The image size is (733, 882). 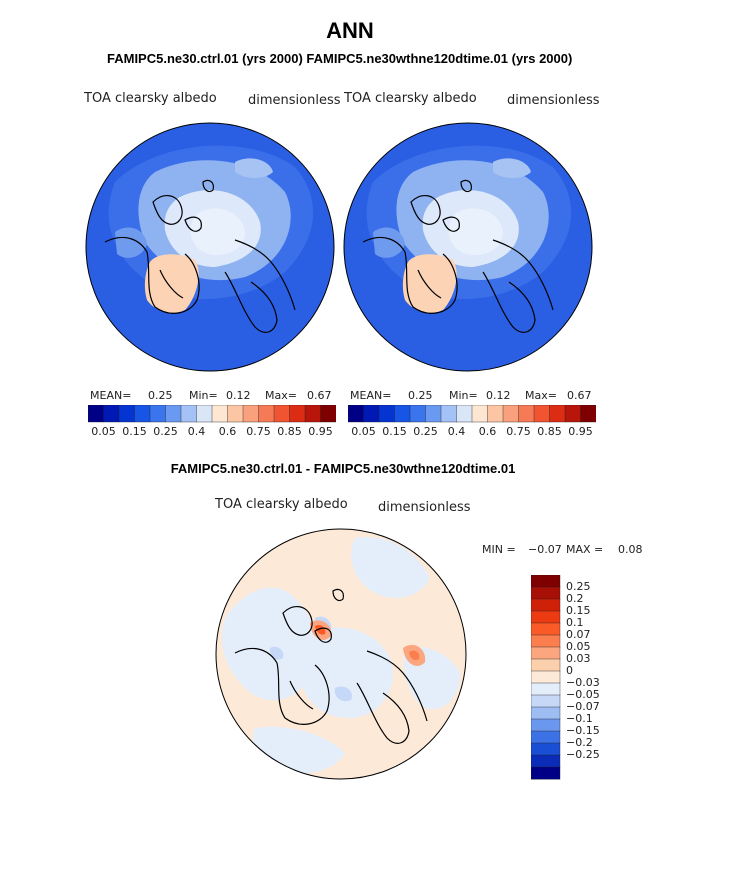 What do you see at coordinates (583, 694) in the screenshot?
I see `difference-colorbar-tick: −0.05` at bounding box center [583, 694].